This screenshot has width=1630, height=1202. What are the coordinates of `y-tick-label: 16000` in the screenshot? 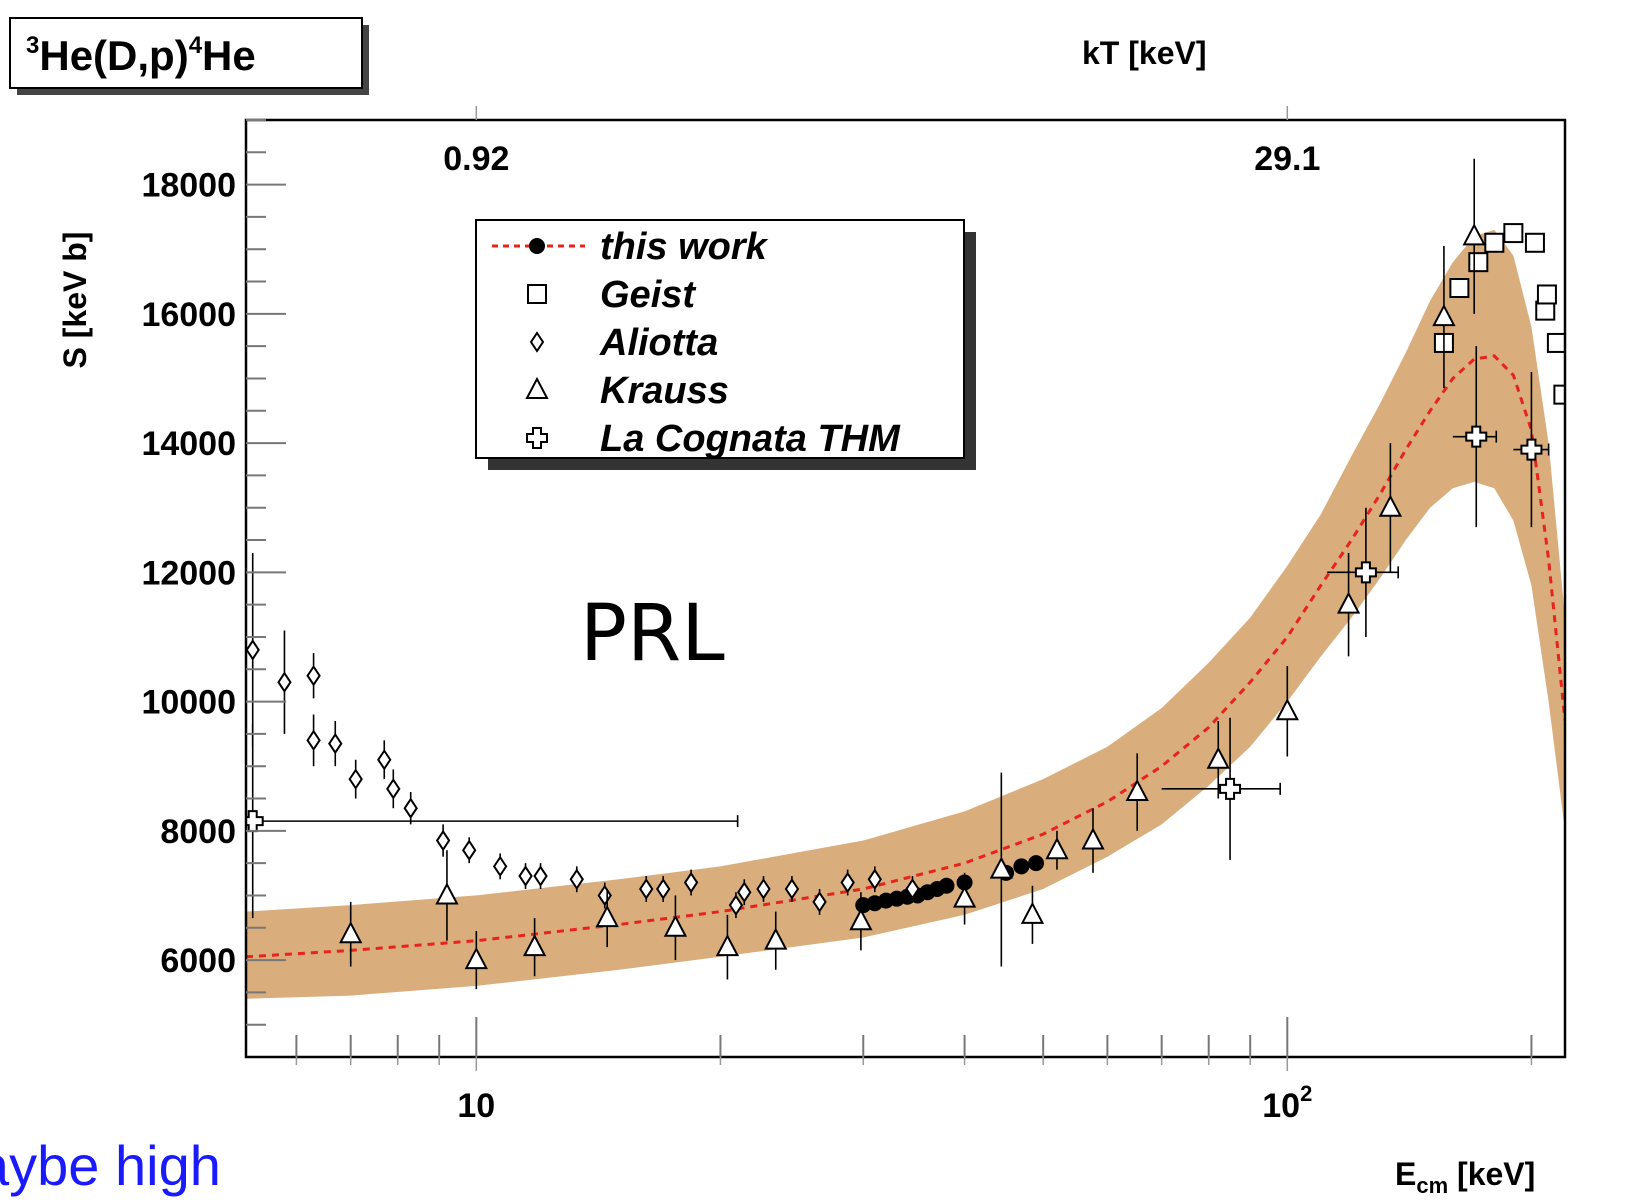 It's located at (188, 315).